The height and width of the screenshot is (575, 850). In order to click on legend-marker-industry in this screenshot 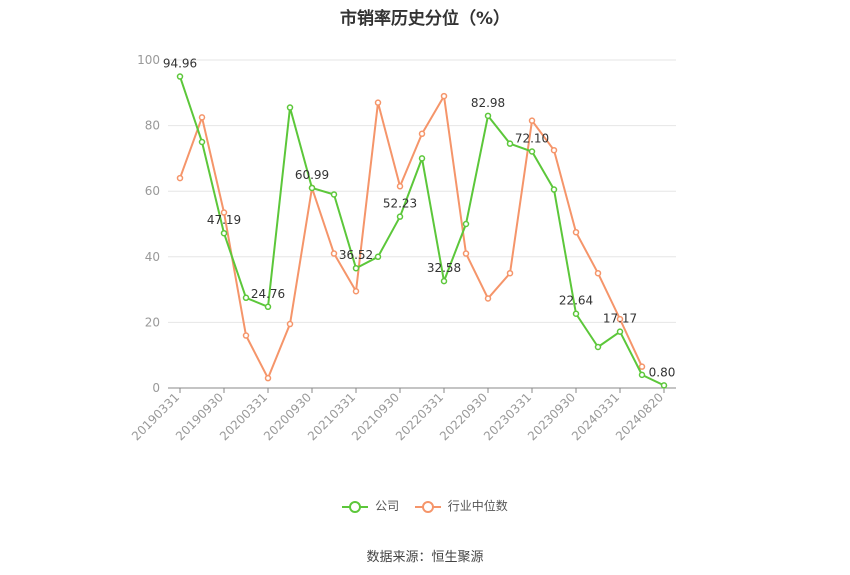, I will do `click(427, 506)`.